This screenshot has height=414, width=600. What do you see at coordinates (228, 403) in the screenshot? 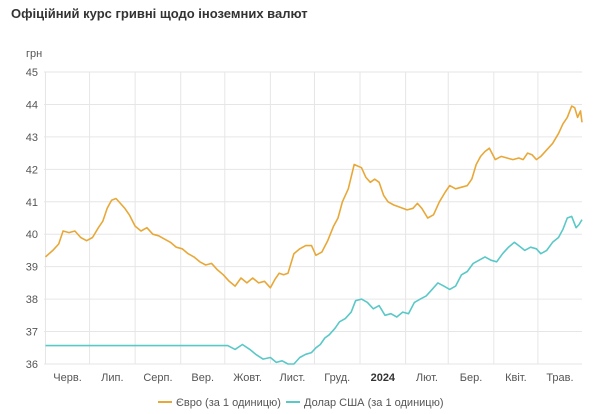
I see `legend-label: Євро (за 1 одиницю)` at bounding box center [228, 403].